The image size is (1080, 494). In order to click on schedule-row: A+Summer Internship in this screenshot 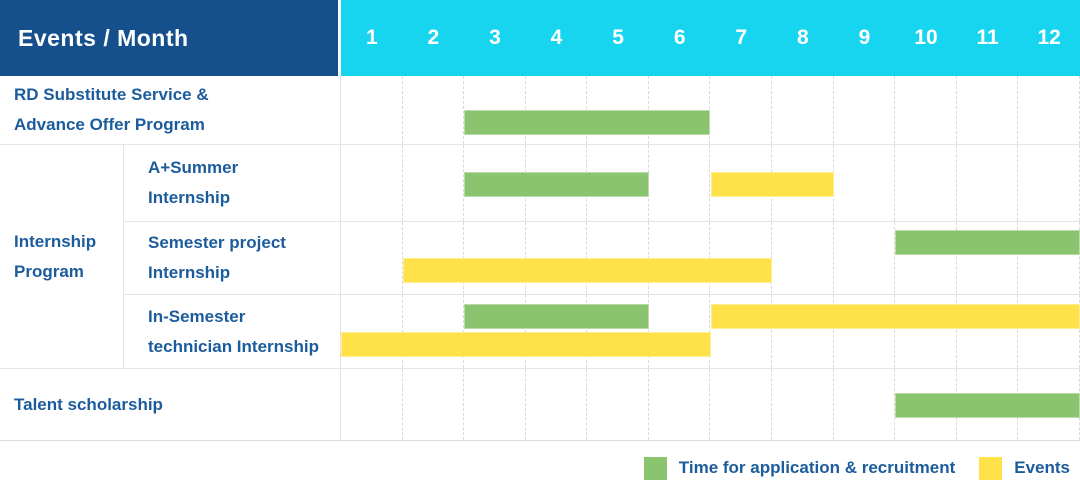, I will do `click(602, 183)`.